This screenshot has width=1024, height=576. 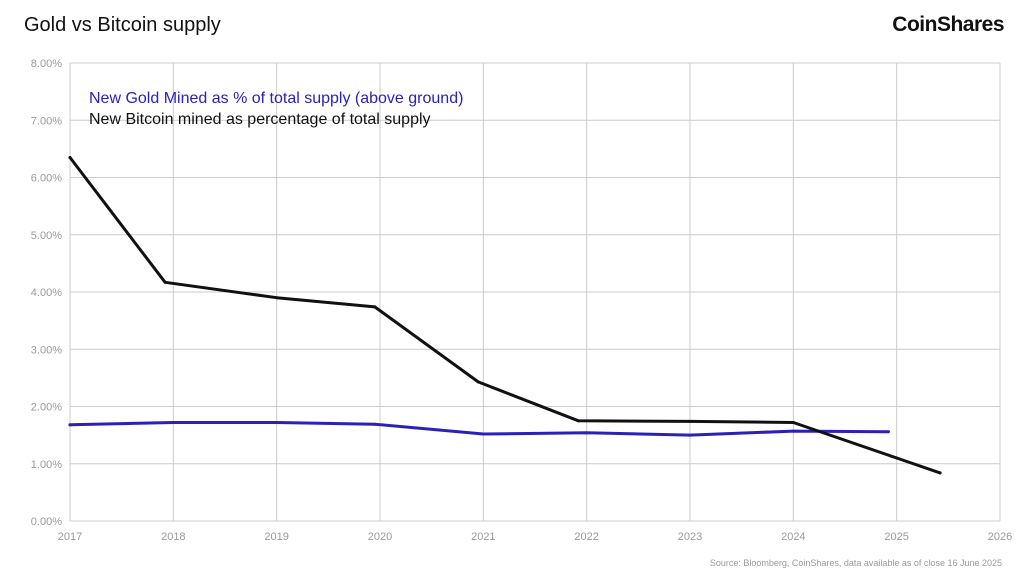 What do you see at coordinates (46, 522) in the screenshot?
I see `y-tick-label: 0.00%` at bounding box center [46, 522].